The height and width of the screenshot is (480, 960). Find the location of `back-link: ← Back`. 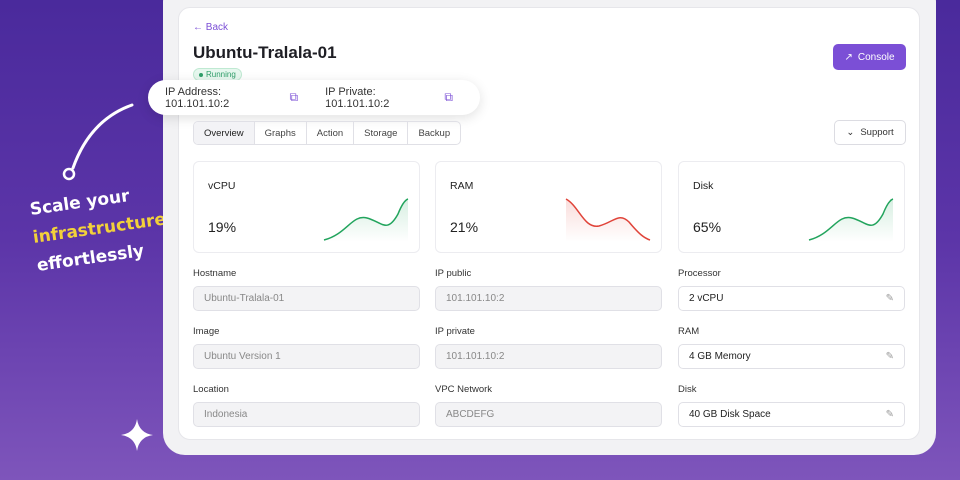

back-link: ← Back is located at coordinates (211, 27).